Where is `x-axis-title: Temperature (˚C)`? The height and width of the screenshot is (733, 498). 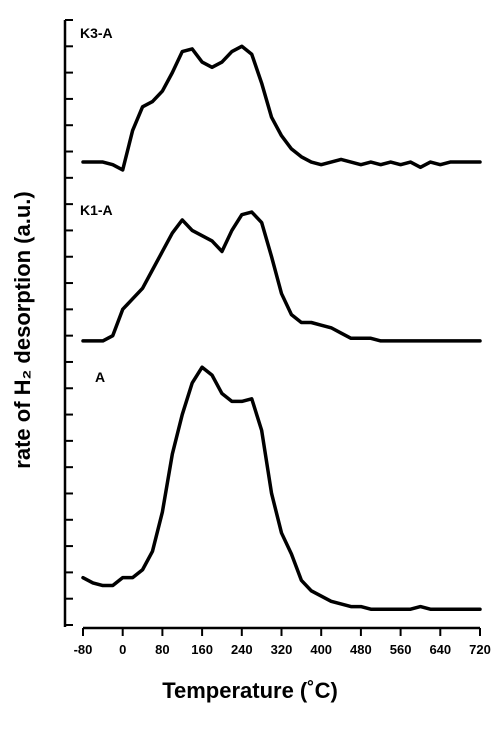
x-axis-title: Temperature (˚C) is located at coordinates (250, 690).